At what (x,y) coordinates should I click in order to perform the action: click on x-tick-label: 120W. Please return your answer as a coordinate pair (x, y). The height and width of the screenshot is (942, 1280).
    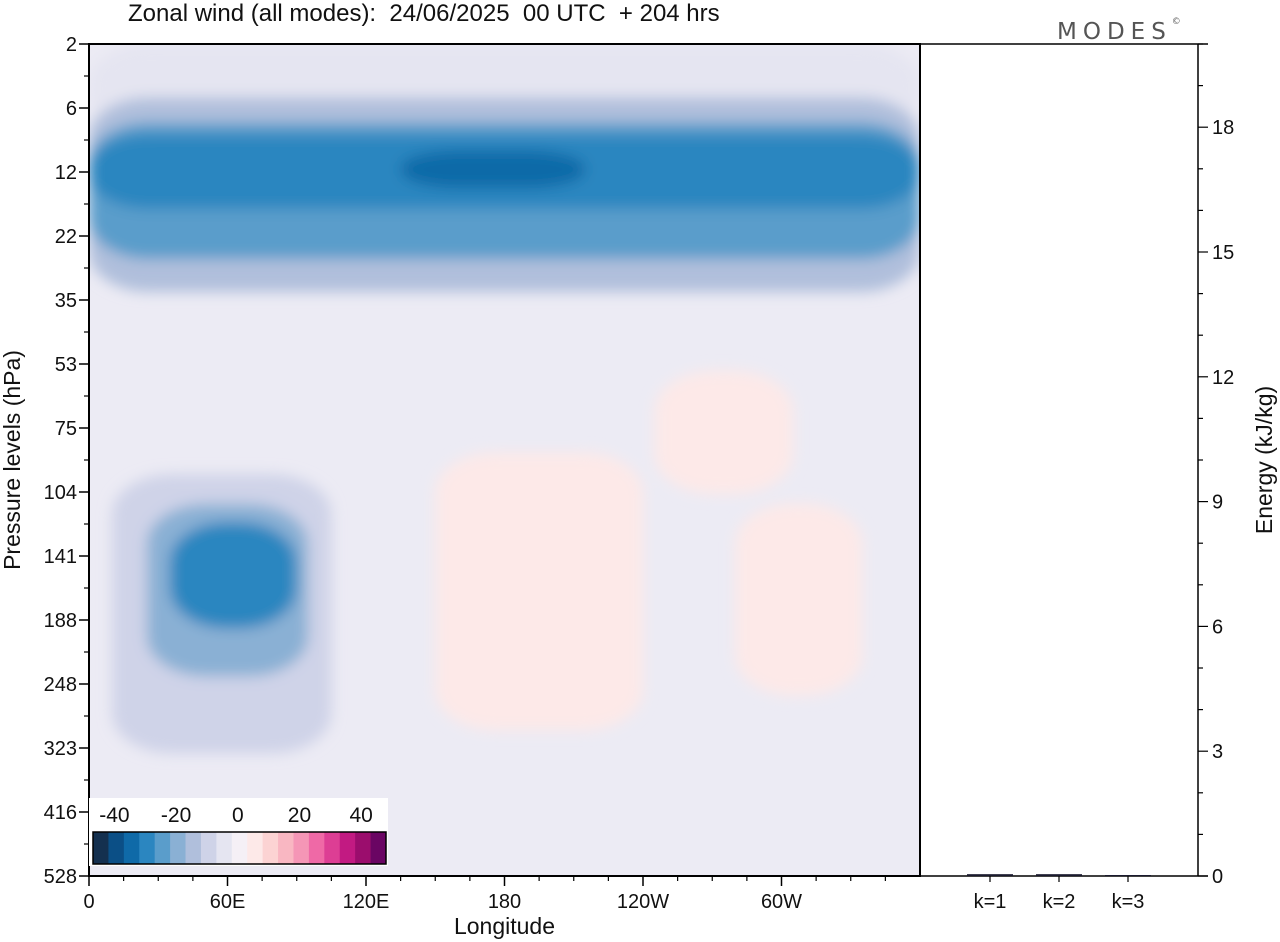
    Looking at the image, I should click on (643, 902).